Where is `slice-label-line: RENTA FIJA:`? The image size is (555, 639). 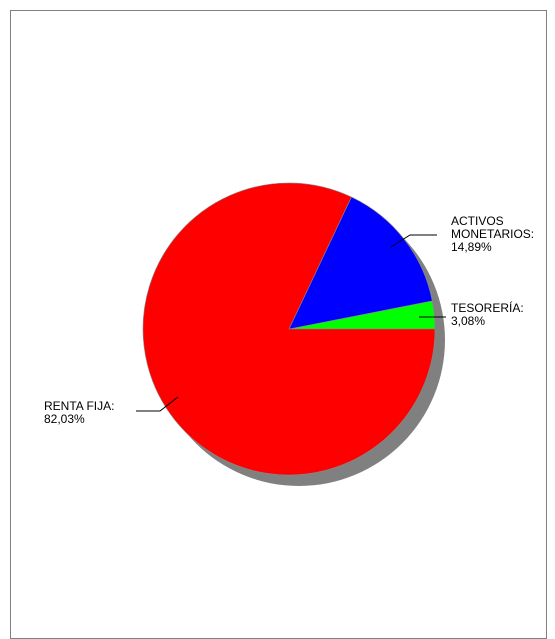
slice-label-line: RENTA FIJA: is located at coordinates (79, 406).